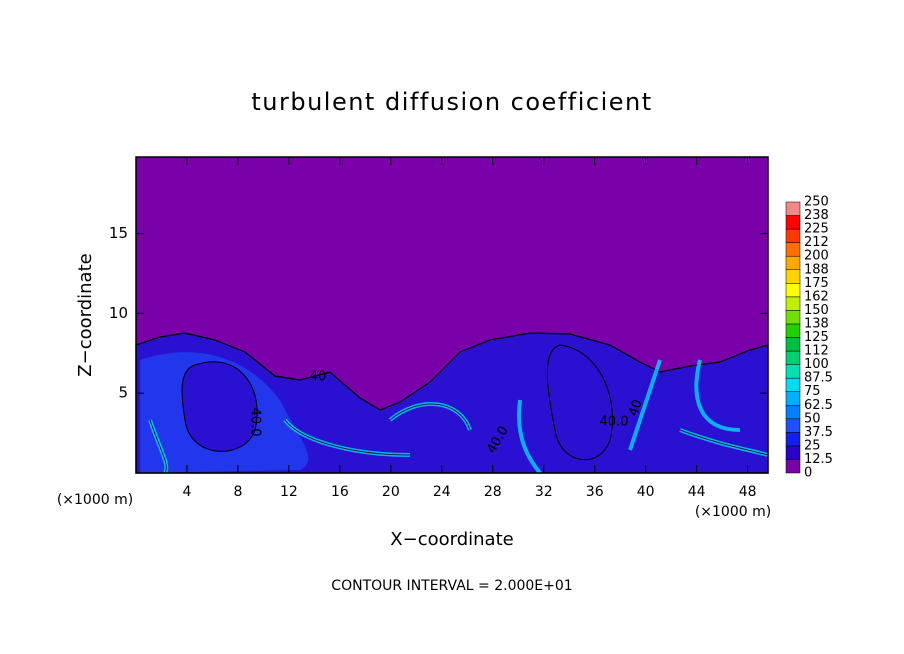 The image size is (904, 654). I want to click on y-tick-label: 15, so click(118, 233).